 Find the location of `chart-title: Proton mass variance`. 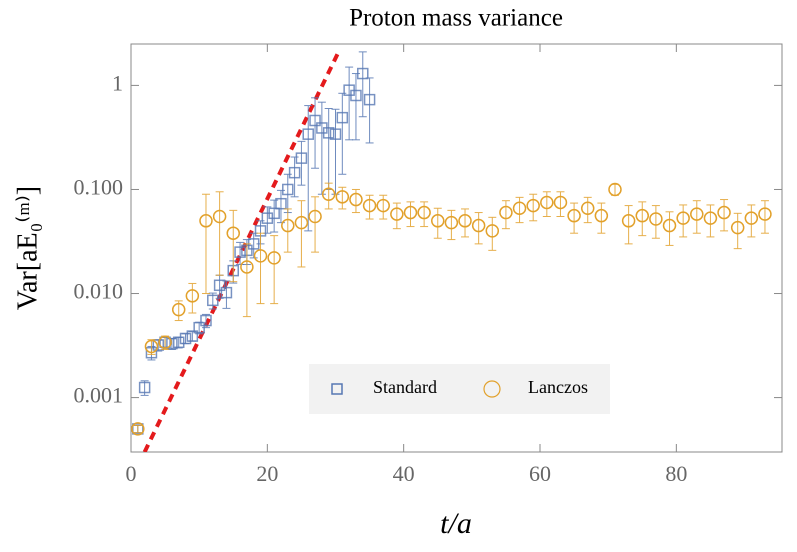

chart-title: Proton mass variance is located at coordinates (456, 18).